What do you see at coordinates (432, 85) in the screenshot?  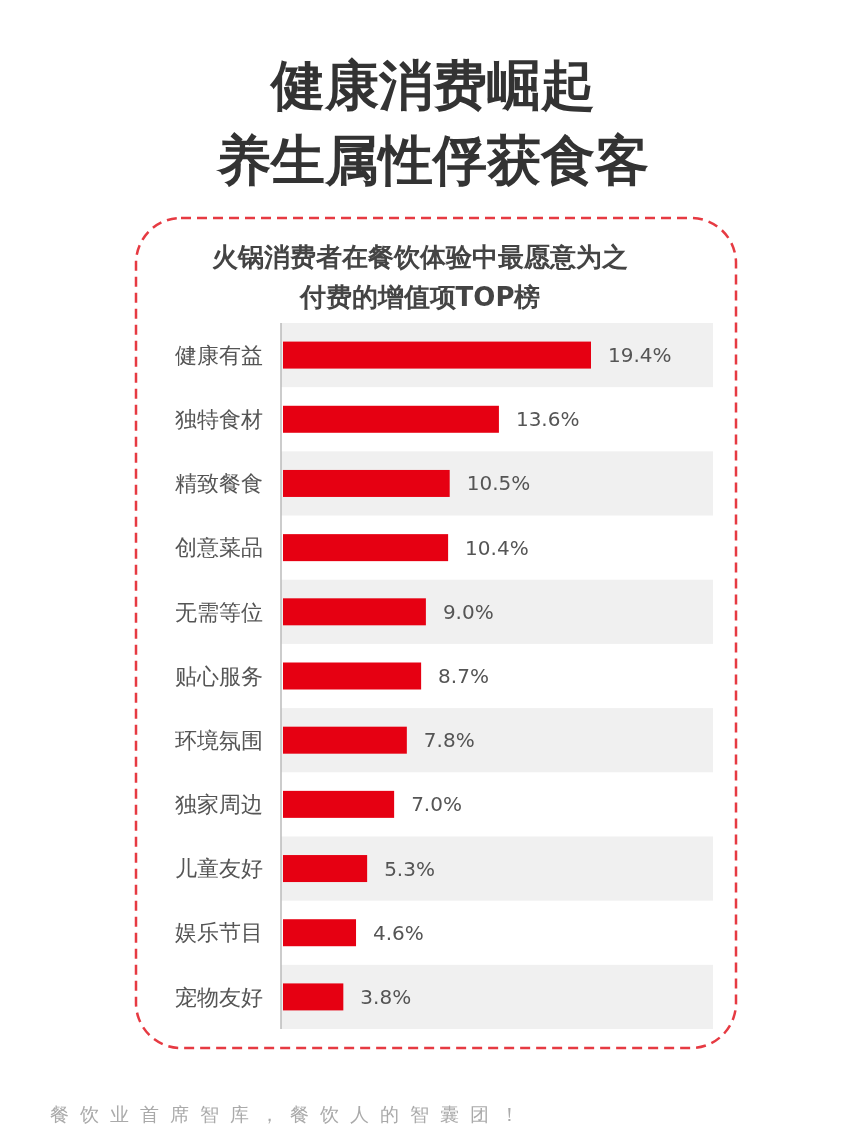 I see `chart-title: 健康消费崛起` at bounding box center [432, 85].